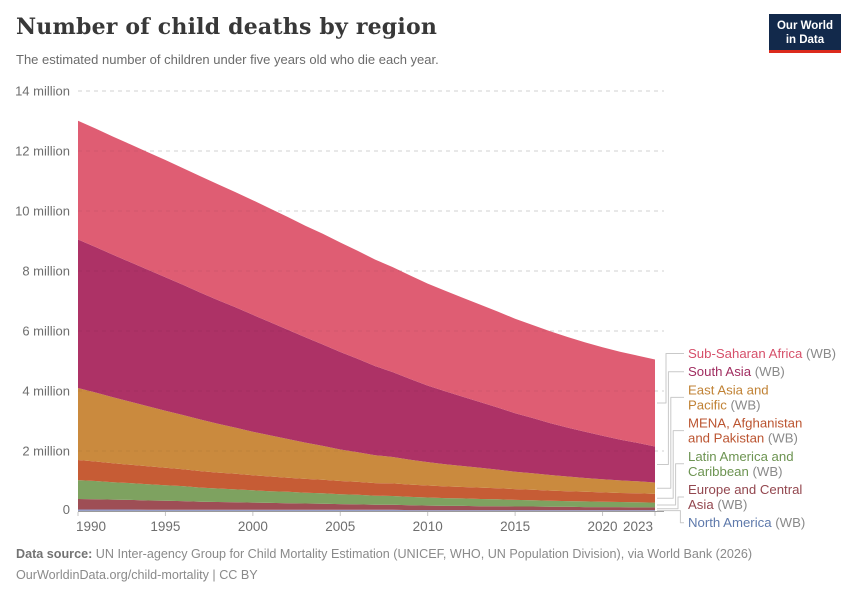 The image size is (850, 600). Describe the element at coordinates (428, 526) in the screenshot. I see `x-tick-label: 2010` at that location.